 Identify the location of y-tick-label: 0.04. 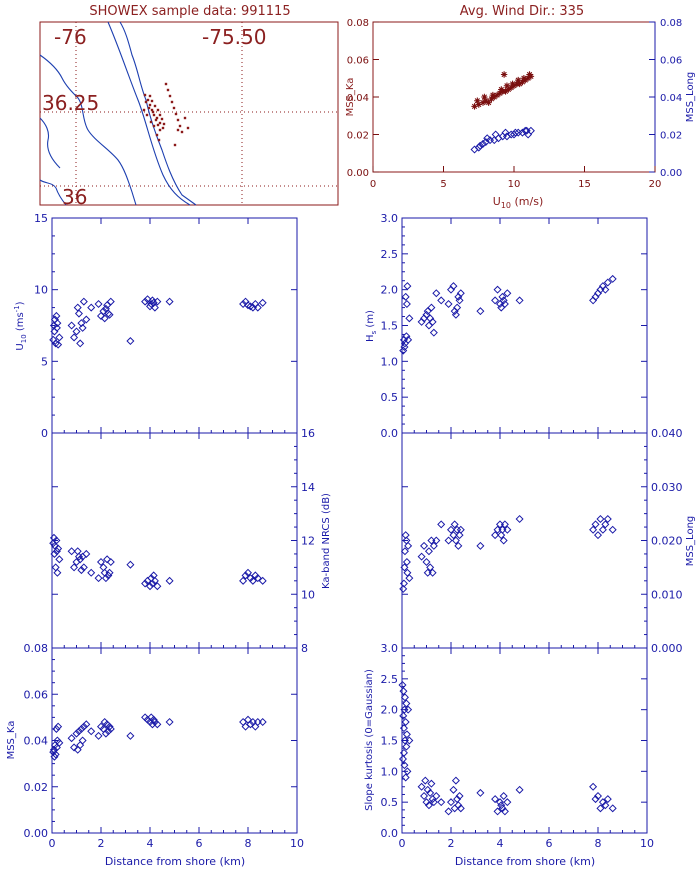
(36, 741).